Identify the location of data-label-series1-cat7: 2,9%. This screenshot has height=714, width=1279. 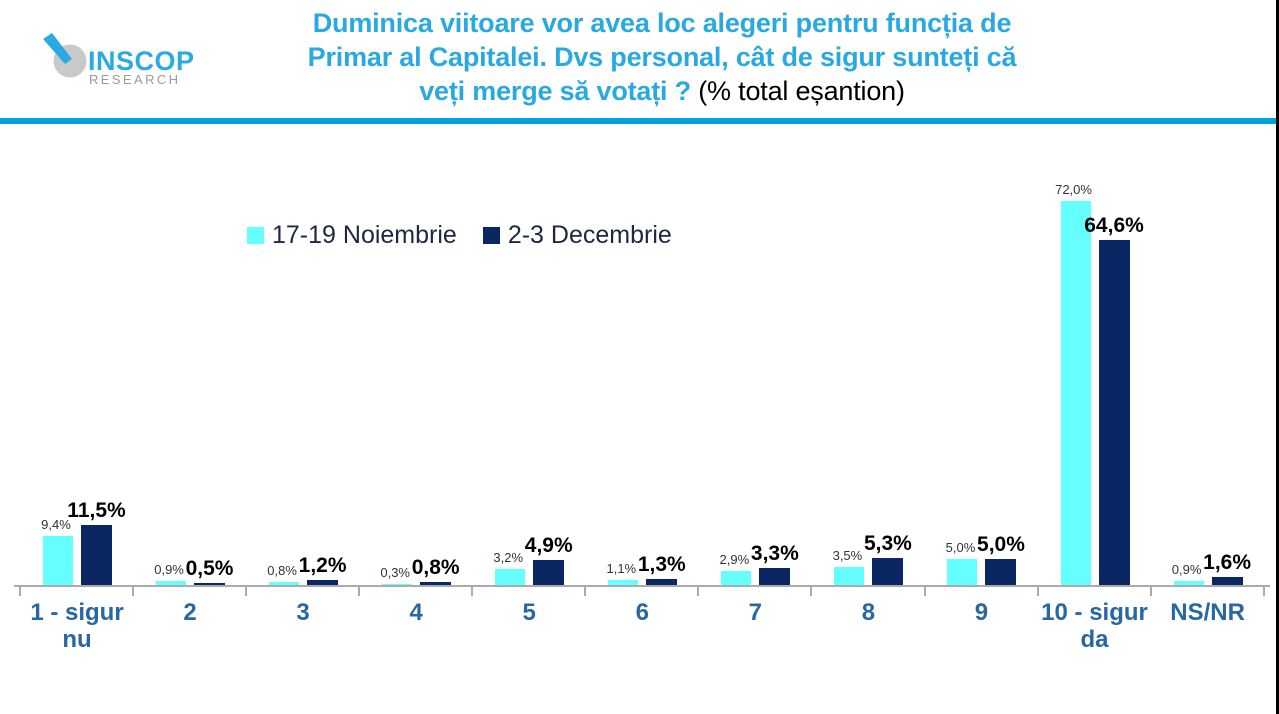
(734, 559).